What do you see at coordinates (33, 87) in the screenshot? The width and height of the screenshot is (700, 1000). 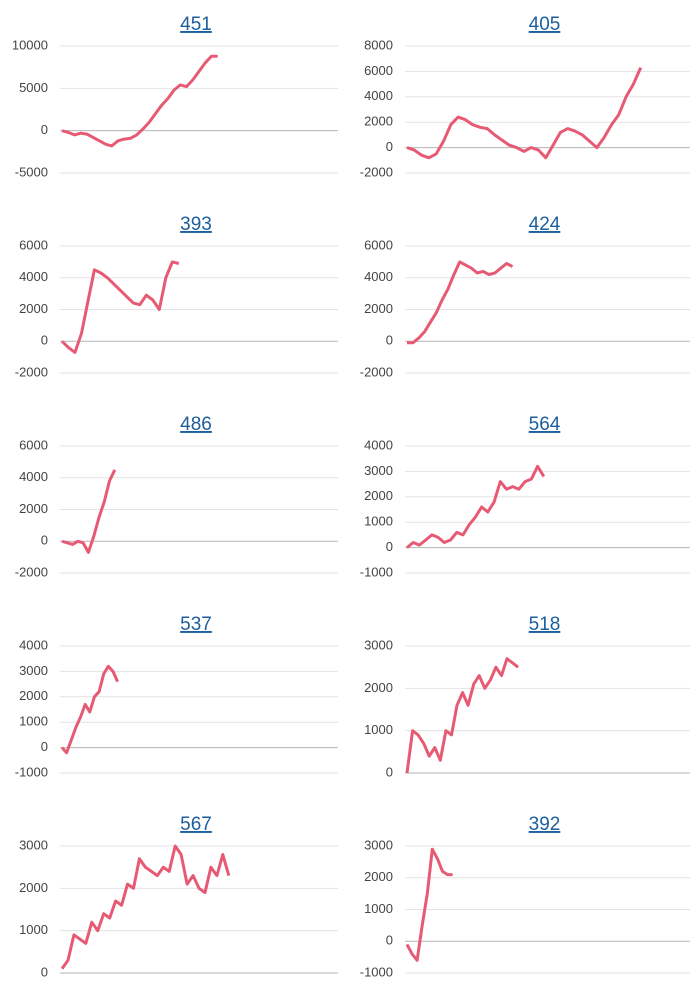 I see `y-tick-label: 5000` at bounding box center [33, 87].